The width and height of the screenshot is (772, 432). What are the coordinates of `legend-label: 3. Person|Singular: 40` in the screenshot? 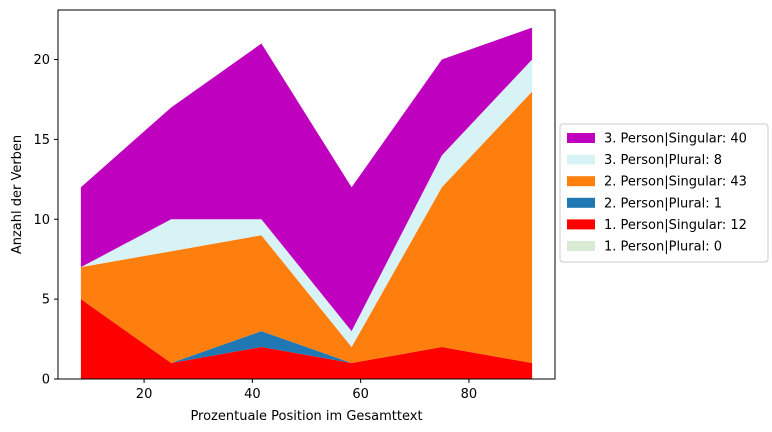 It's located at (675, 139).